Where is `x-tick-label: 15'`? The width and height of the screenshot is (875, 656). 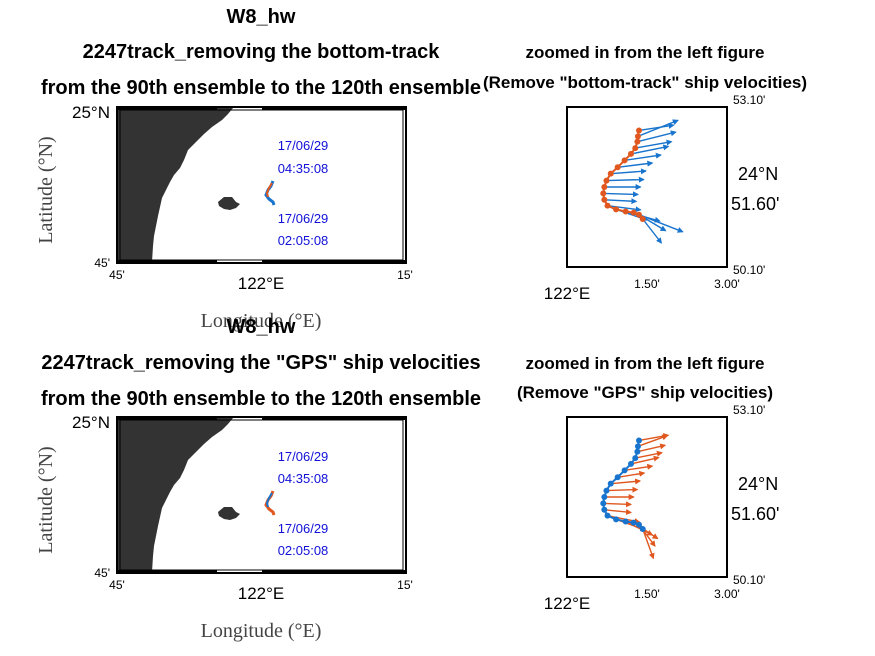
x-tick-label: 15' is located at coordinates (405, 585).